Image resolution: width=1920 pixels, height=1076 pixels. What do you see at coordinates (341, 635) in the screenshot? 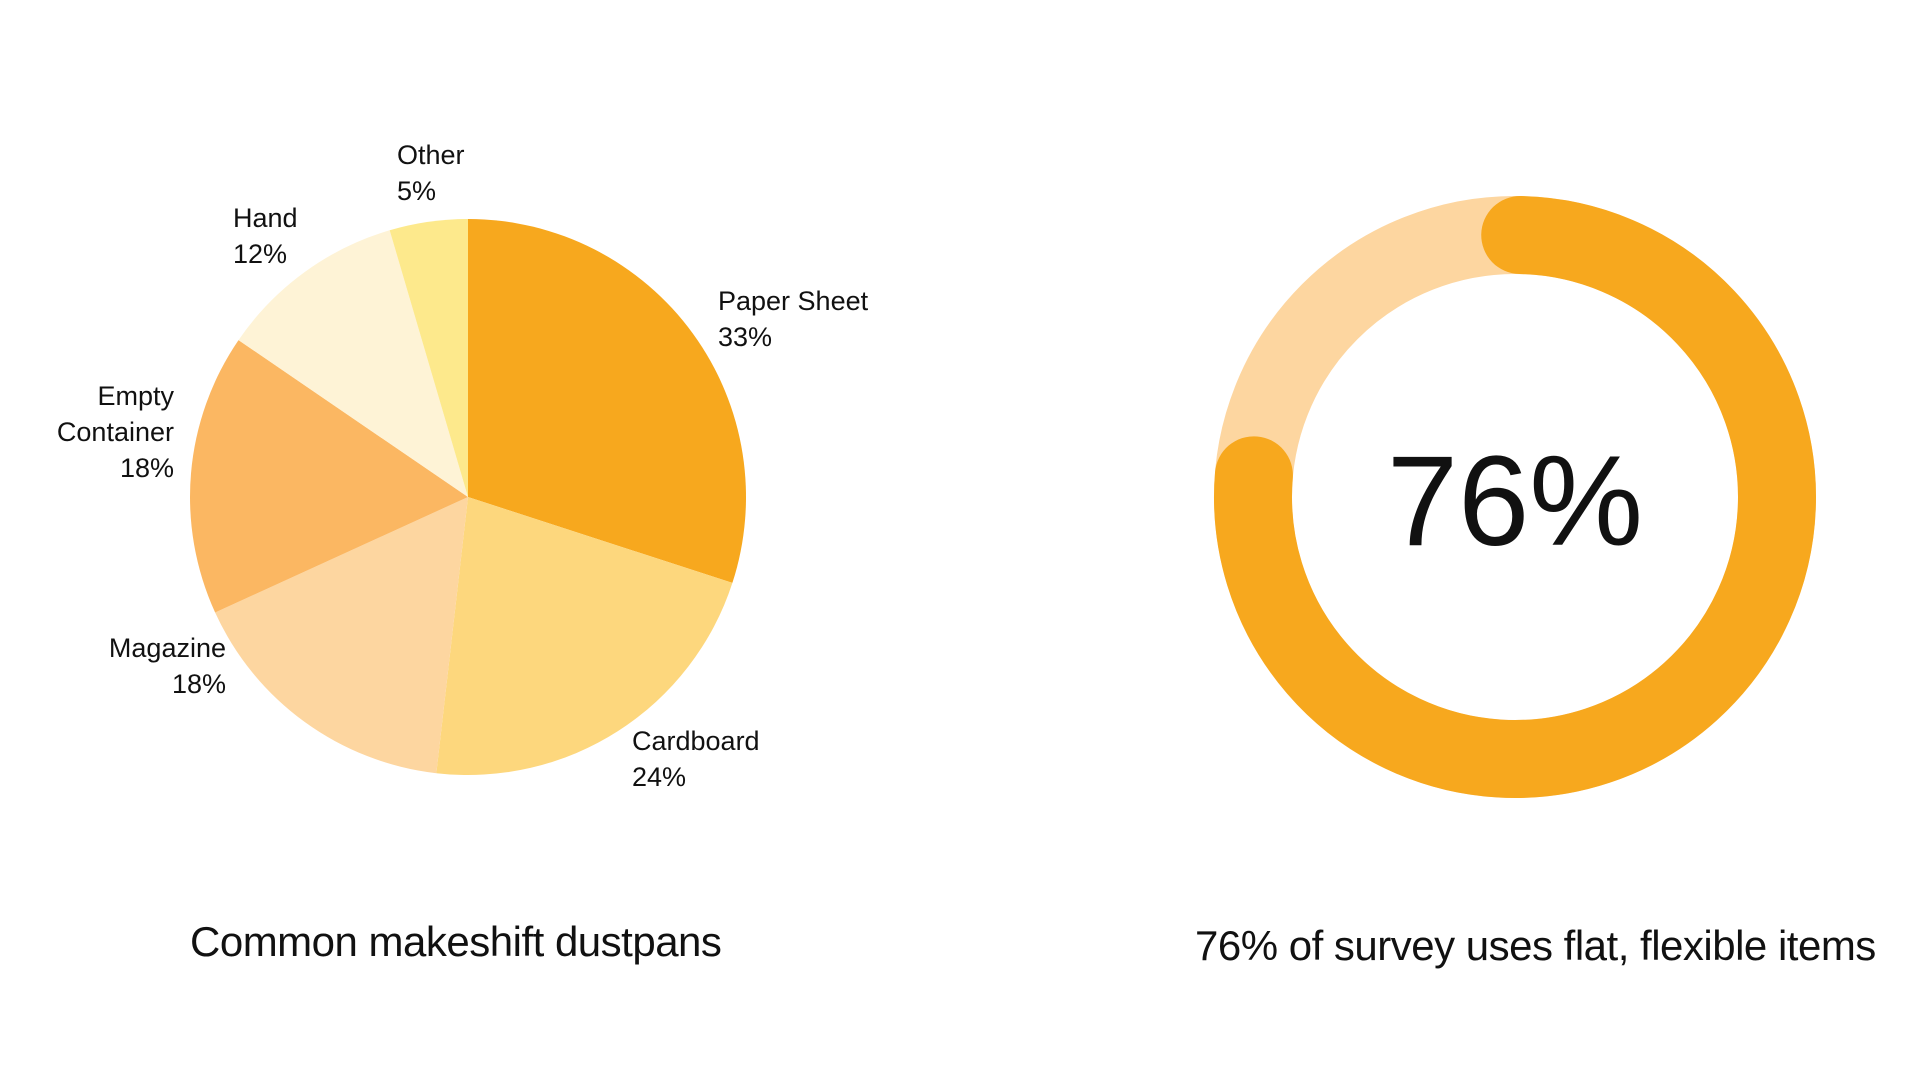
I see `pie-slice-magazine` at bounding box center [341, 635].